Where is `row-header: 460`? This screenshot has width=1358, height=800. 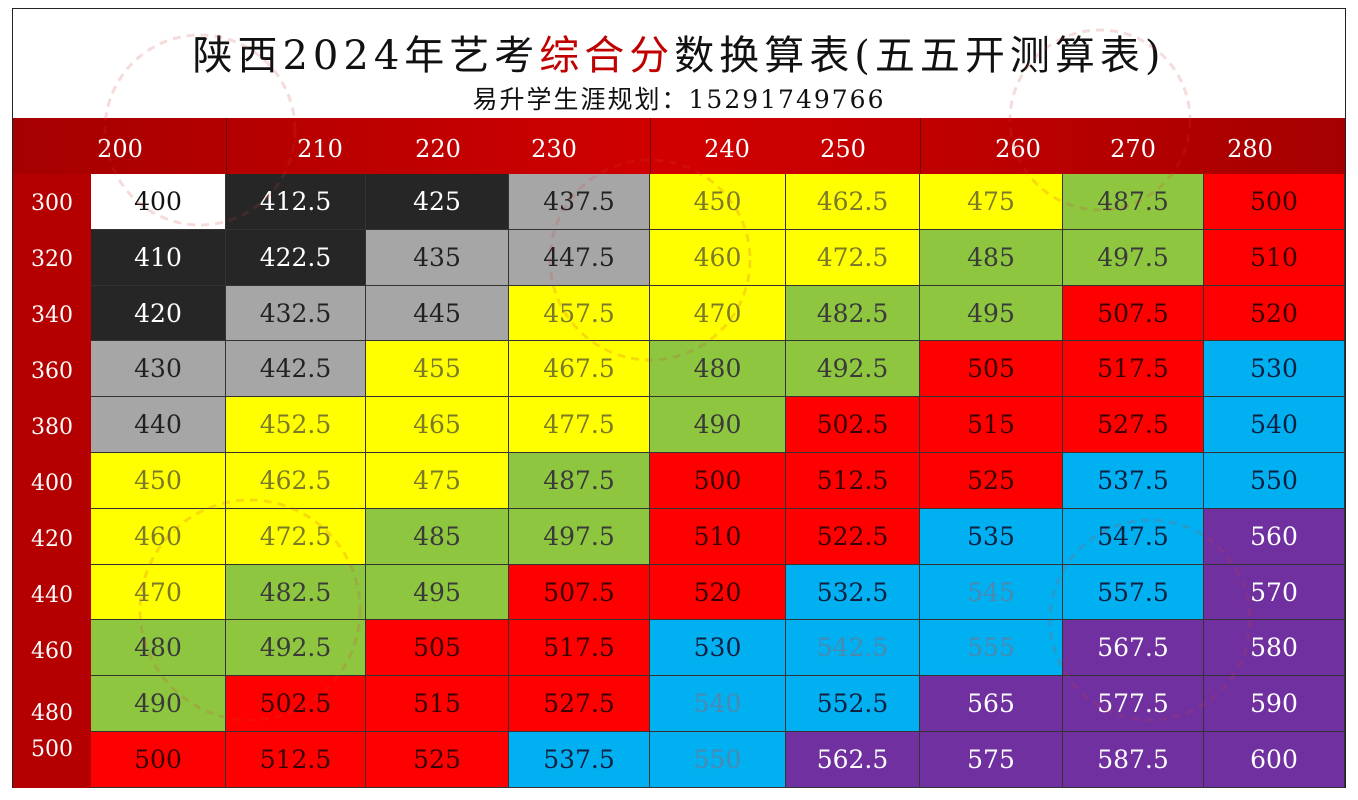
row-header: 460 is located at coordinates (52, 651).